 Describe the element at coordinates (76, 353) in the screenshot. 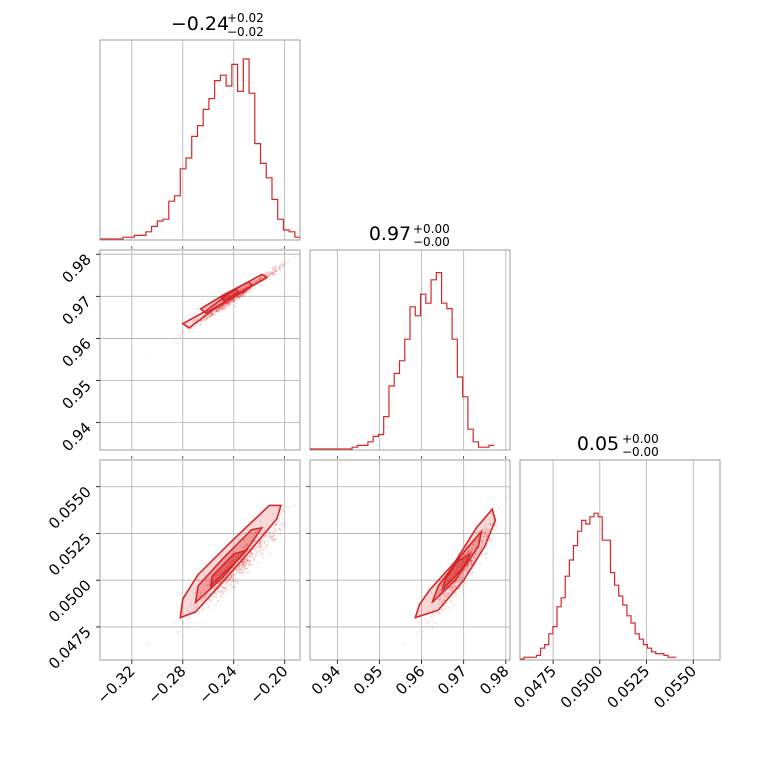

I see `y-tick-label: 0.96` at that location.